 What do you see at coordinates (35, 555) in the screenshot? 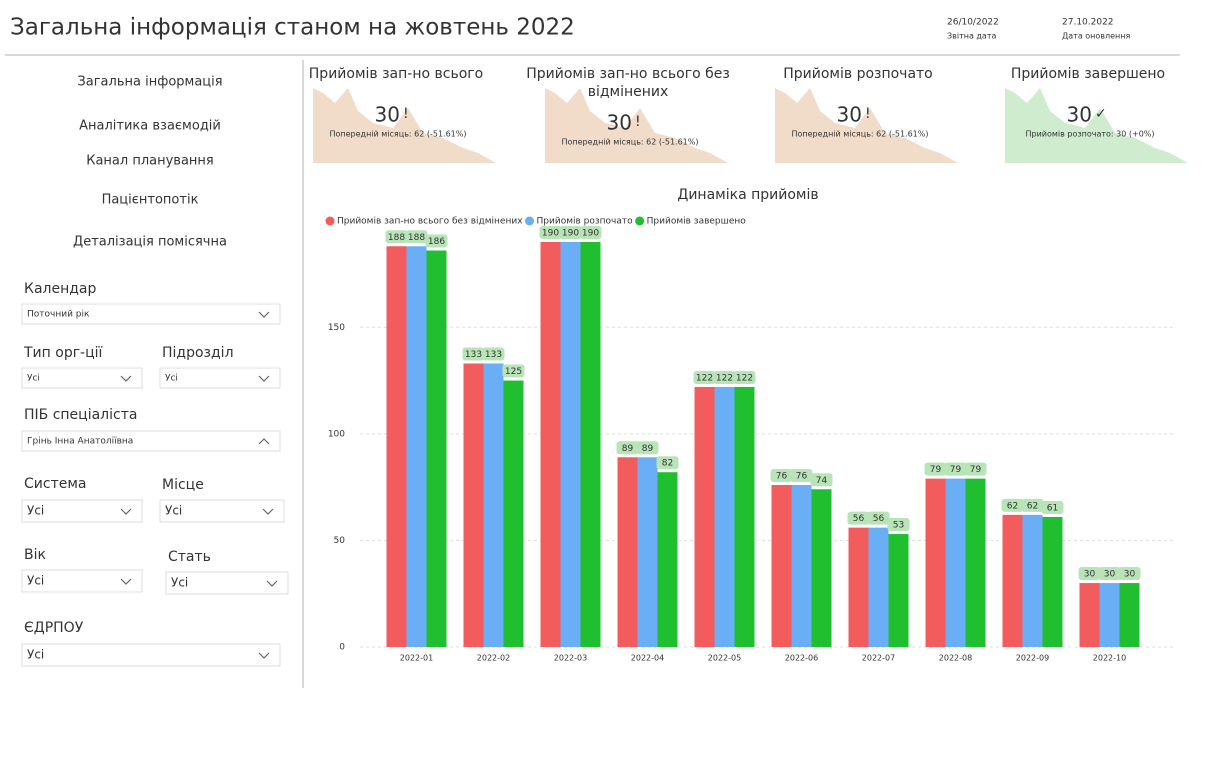
I see `filter-label: Вік` at bounding box center [35, 555].